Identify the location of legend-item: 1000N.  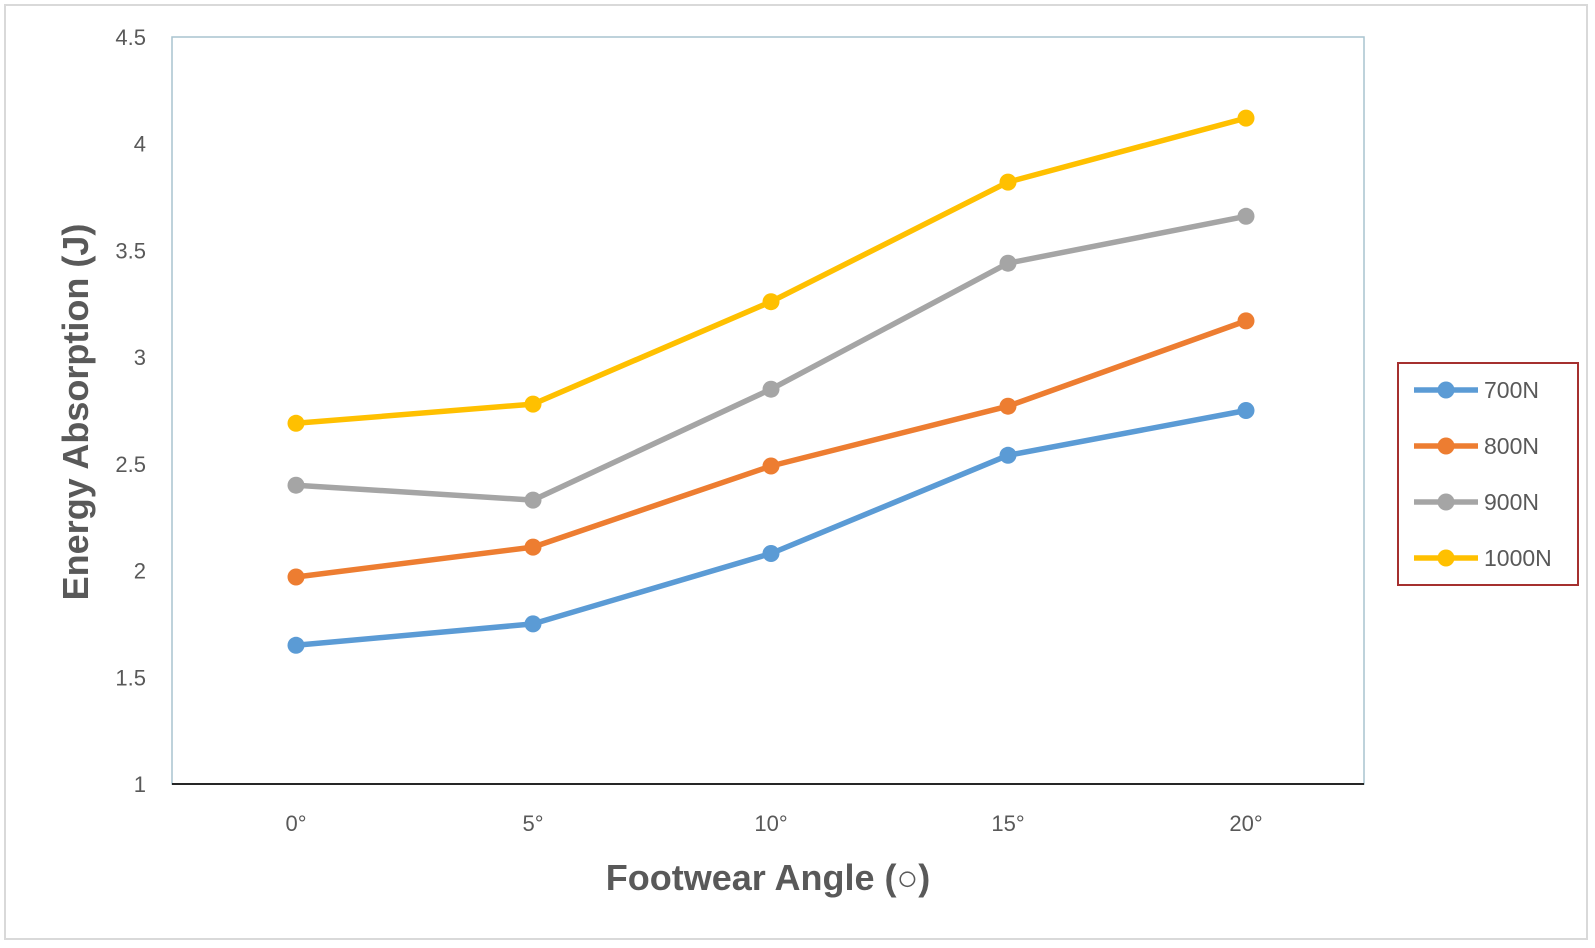
(1483, 558).